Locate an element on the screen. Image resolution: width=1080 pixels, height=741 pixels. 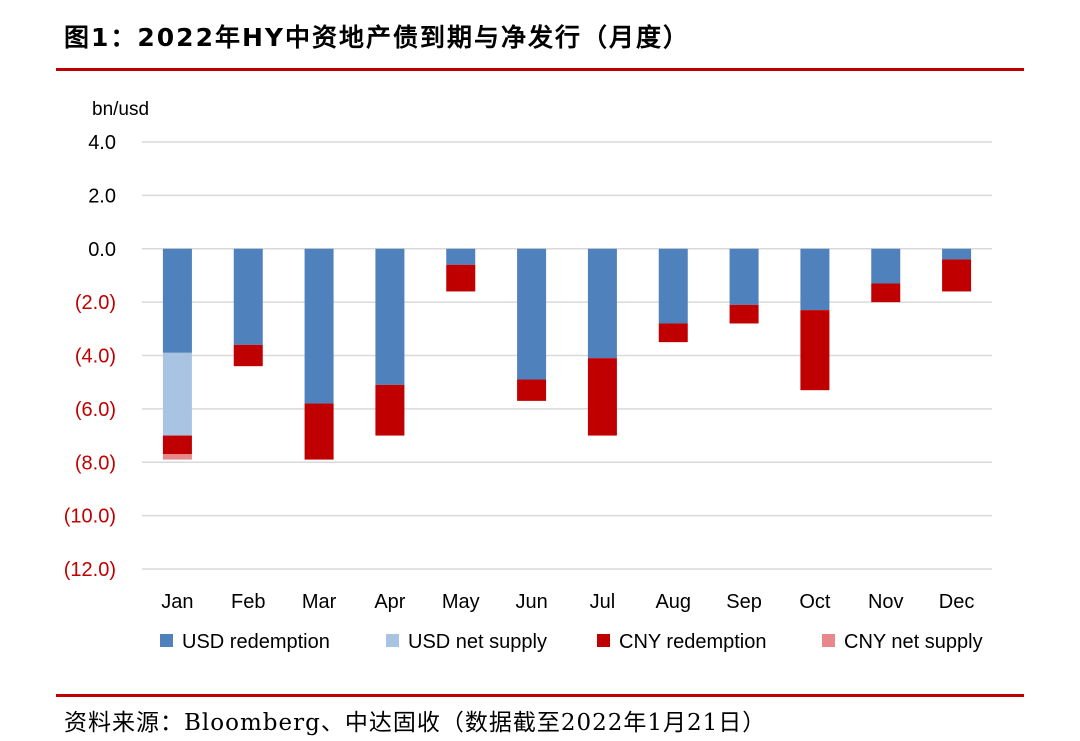
legend-entry: CNY net supply is located at coordinates (913, 642).